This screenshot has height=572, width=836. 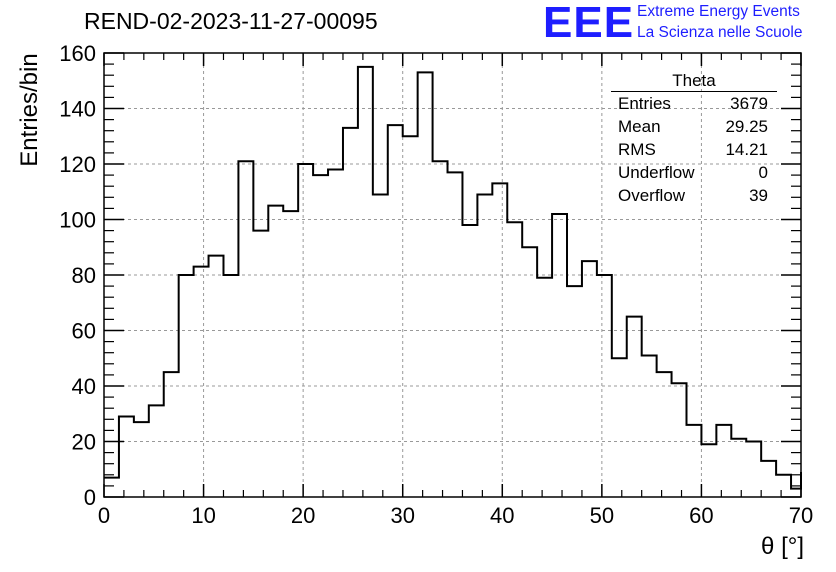 What do you see at coordinates (231, 21) in the screenshot?
I see `chart-title: REND-02-2023-11-27-00095` at bounding box center [231, 21].